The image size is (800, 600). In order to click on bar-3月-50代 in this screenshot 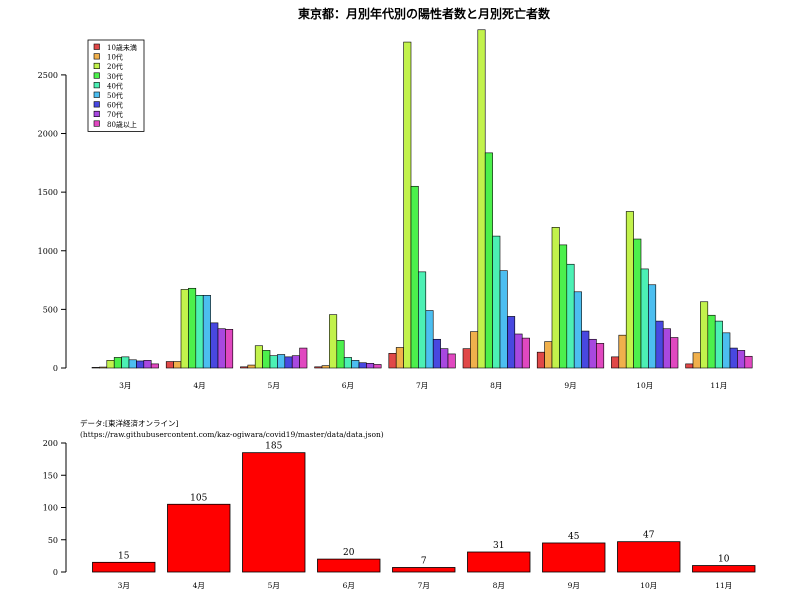, I will do `click(132, 364)`.